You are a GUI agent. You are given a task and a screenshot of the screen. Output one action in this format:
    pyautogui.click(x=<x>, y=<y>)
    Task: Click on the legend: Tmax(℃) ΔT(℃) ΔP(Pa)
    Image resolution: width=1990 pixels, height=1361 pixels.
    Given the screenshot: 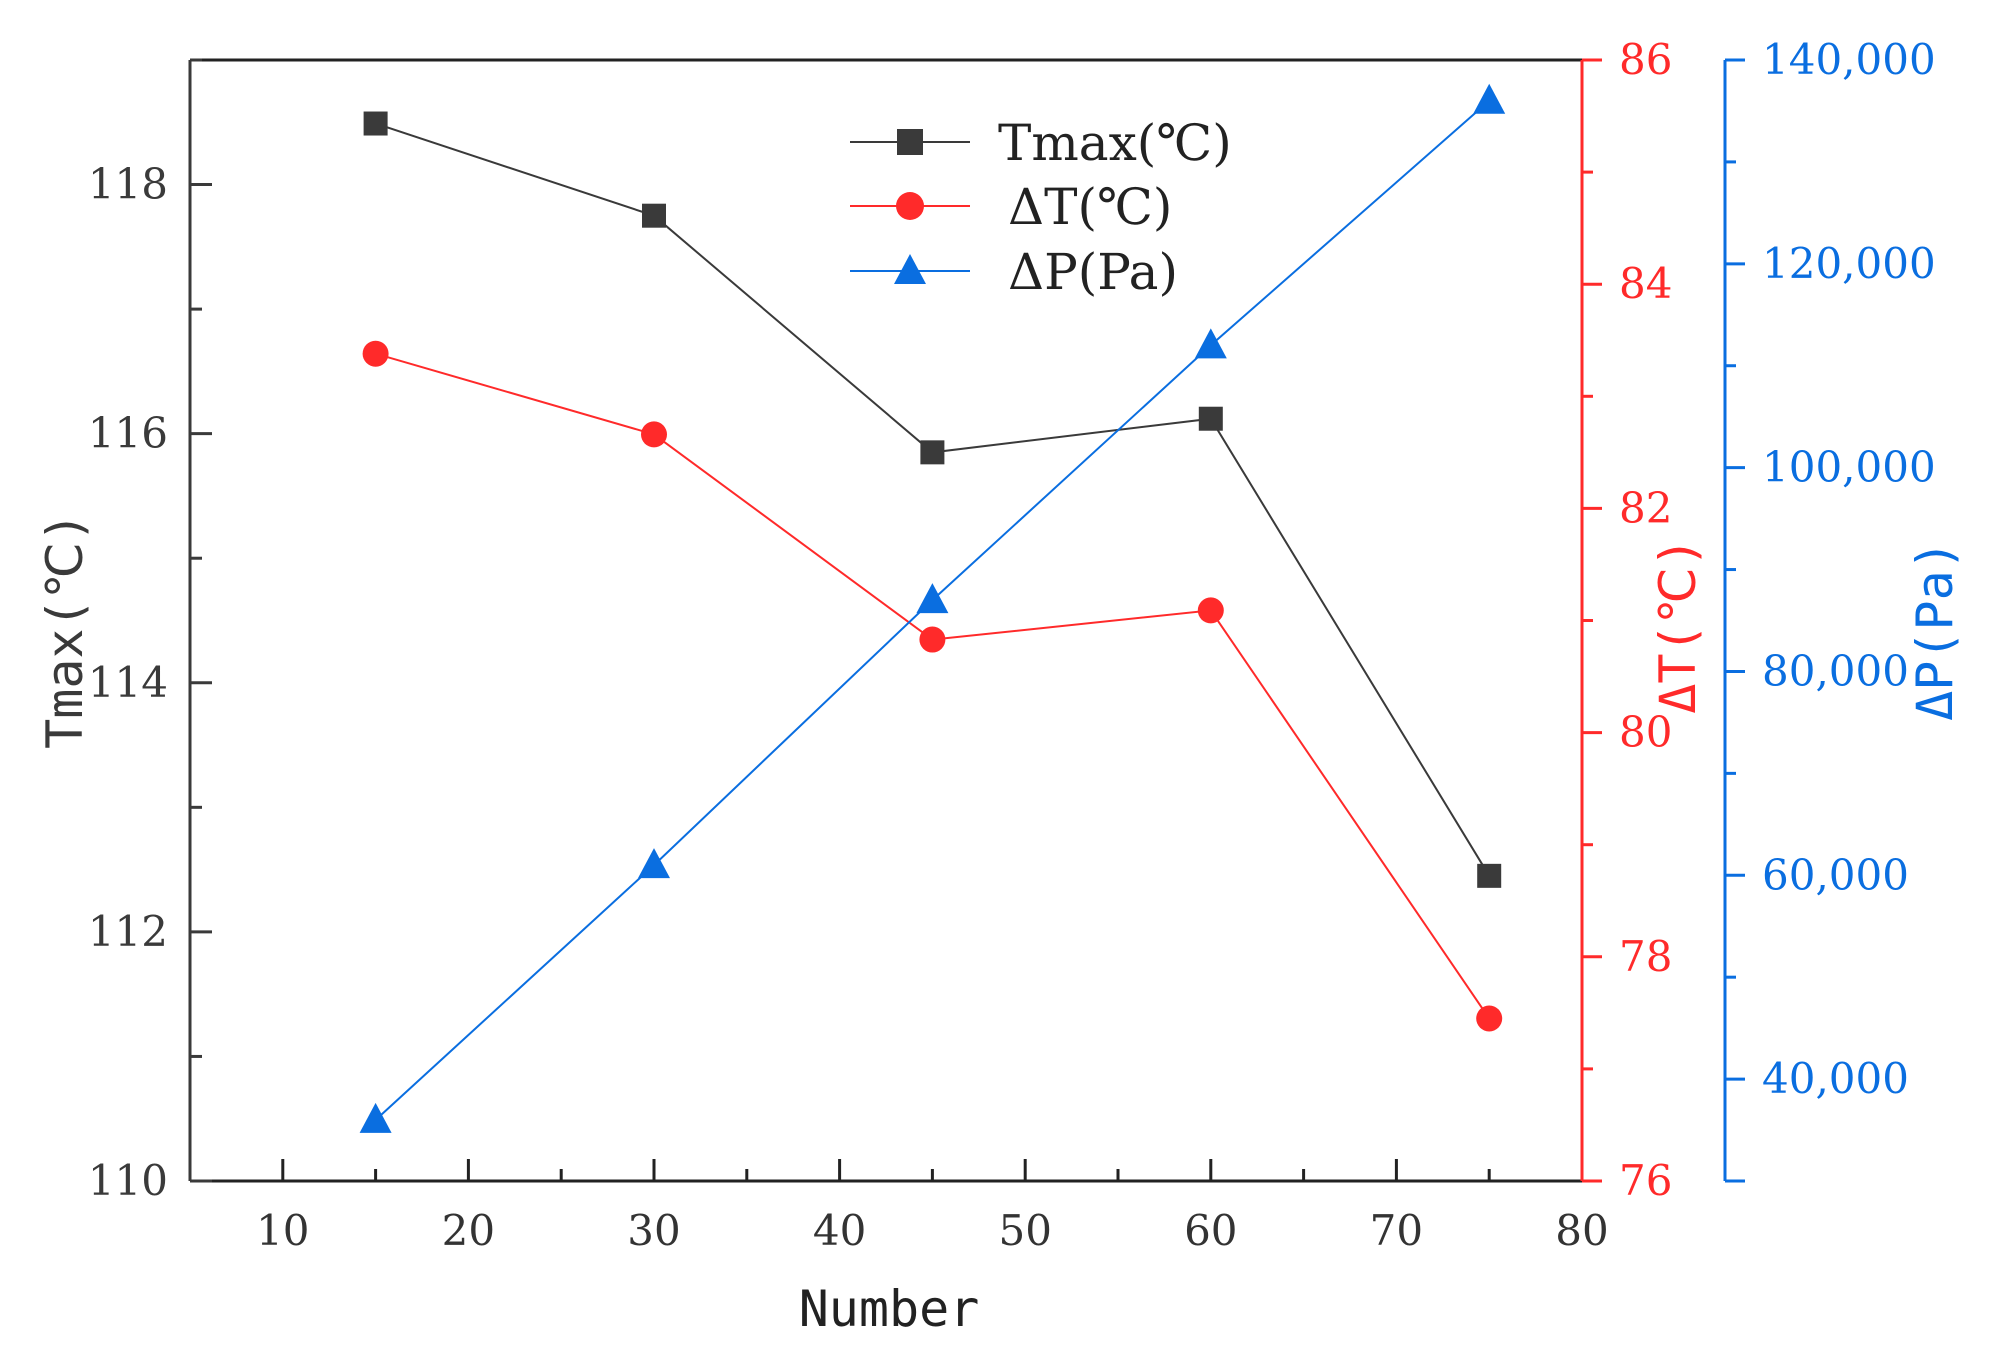 What is the action you would take?
    pyautogui.click(x=1041, y=207)
    